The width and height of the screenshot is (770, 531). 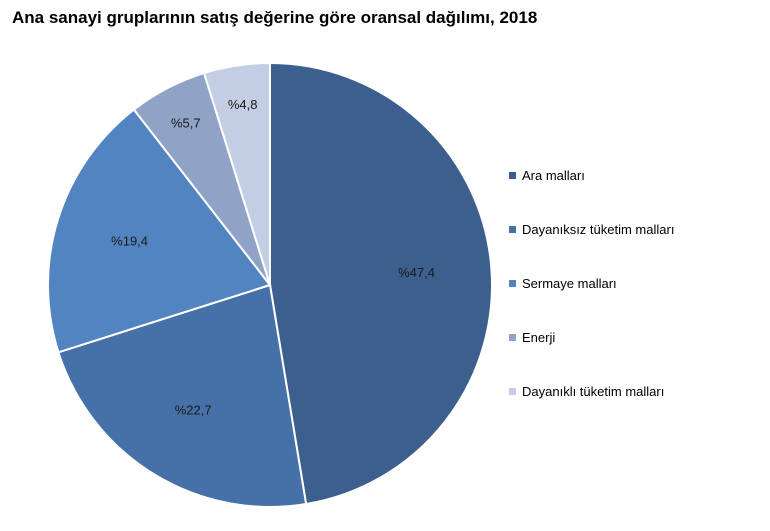 I want to click on legend-label: Dayanıklı tüketim malları, so click(x=593, y=391).